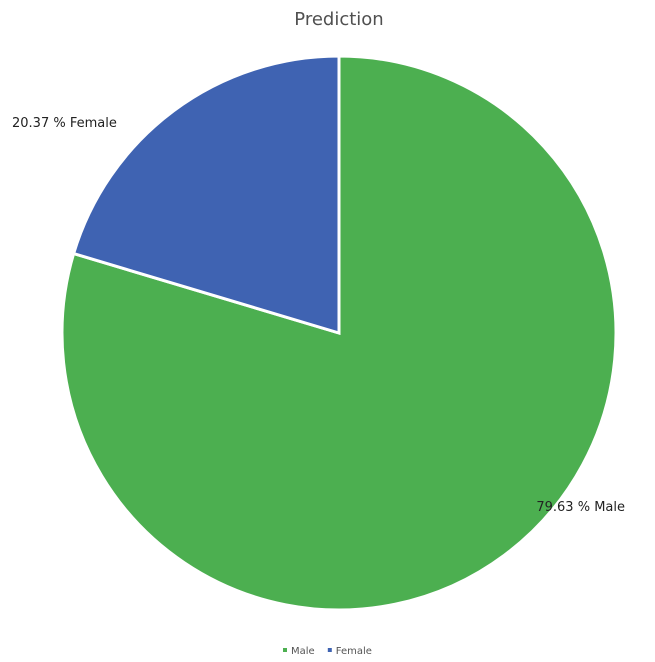 This screenshot has width=655, height=662. Describe the element at coordinates (303, 651) in the screenshot. I see `legend-label-male: Male` at that location.